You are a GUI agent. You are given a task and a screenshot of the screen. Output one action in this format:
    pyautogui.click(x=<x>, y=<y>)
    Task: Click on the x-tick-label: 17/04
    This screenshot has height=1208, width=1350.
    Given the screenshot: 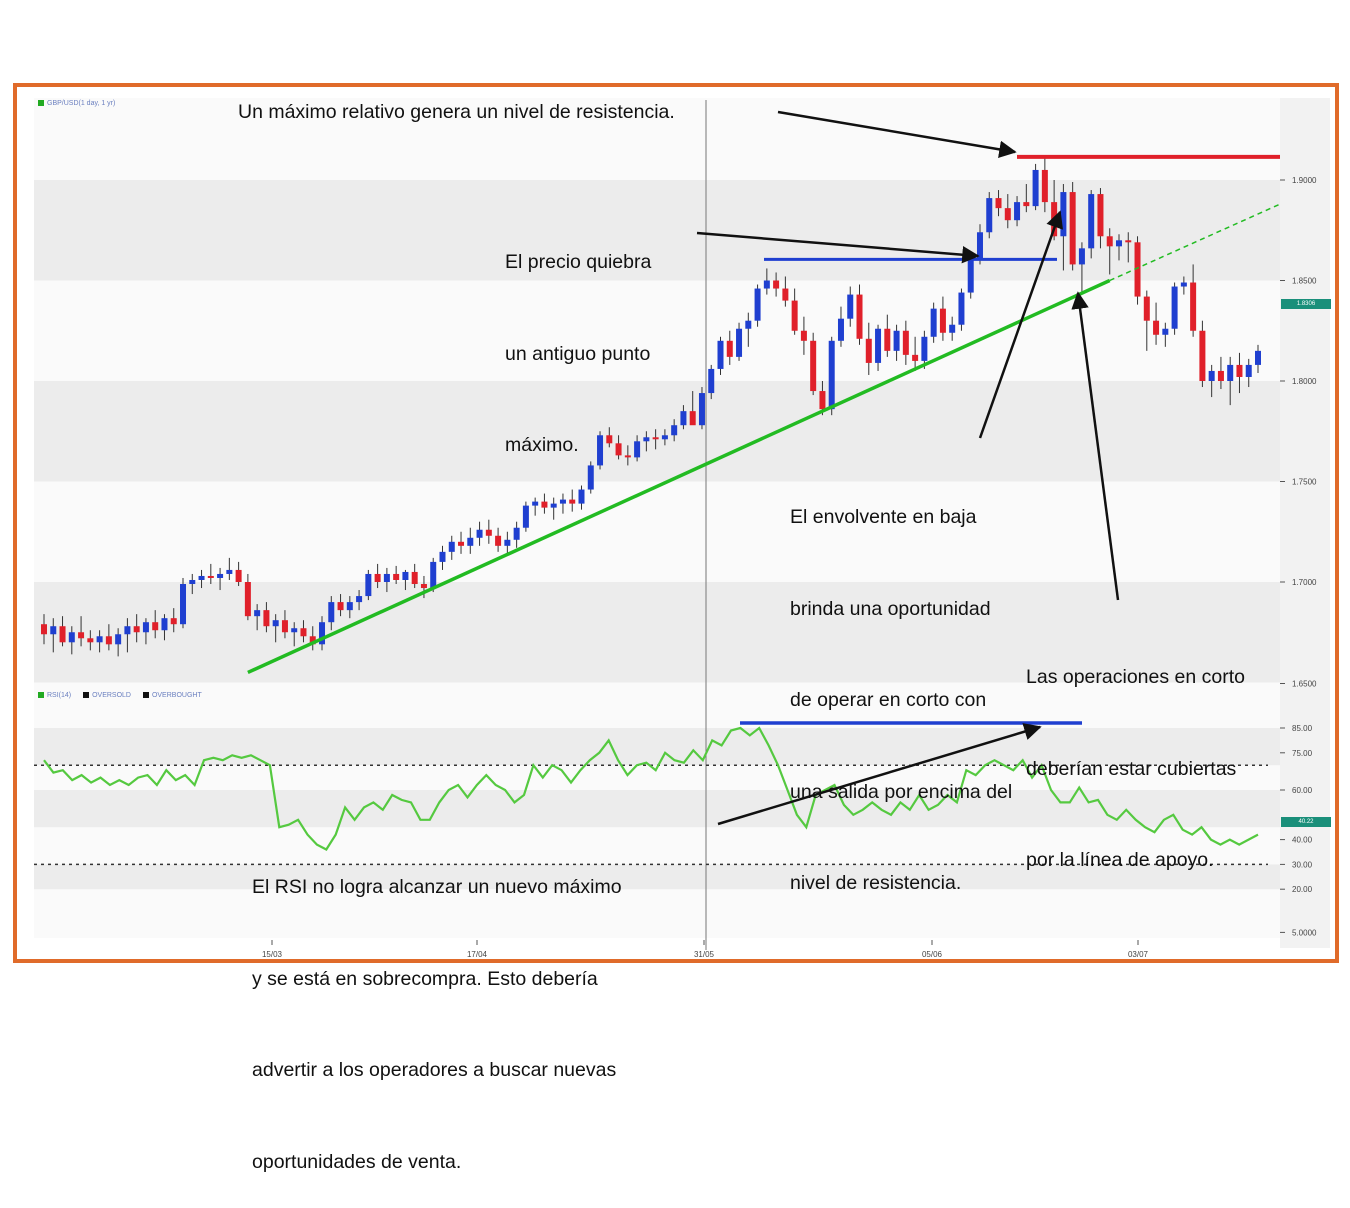 What is the action you would take?
    pyautogui.click(x=477, y=954)
    